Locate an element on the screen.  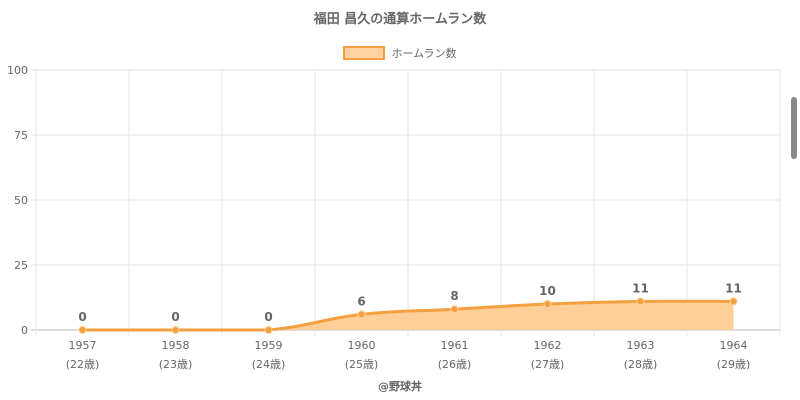
y-tick-label: 0 is located at coordinates (24, 330).